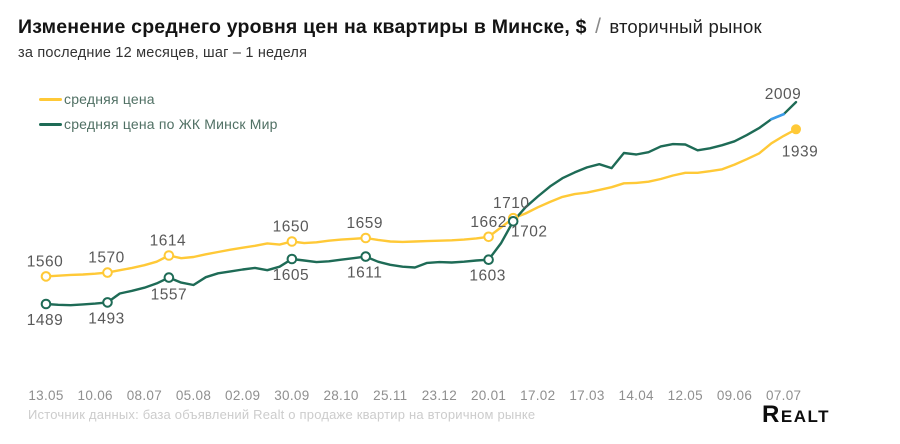  What do you see at coordinates (169, 295) in the screenshot?
I see `data-point-label: 1557` at bounding box center [169, 295].